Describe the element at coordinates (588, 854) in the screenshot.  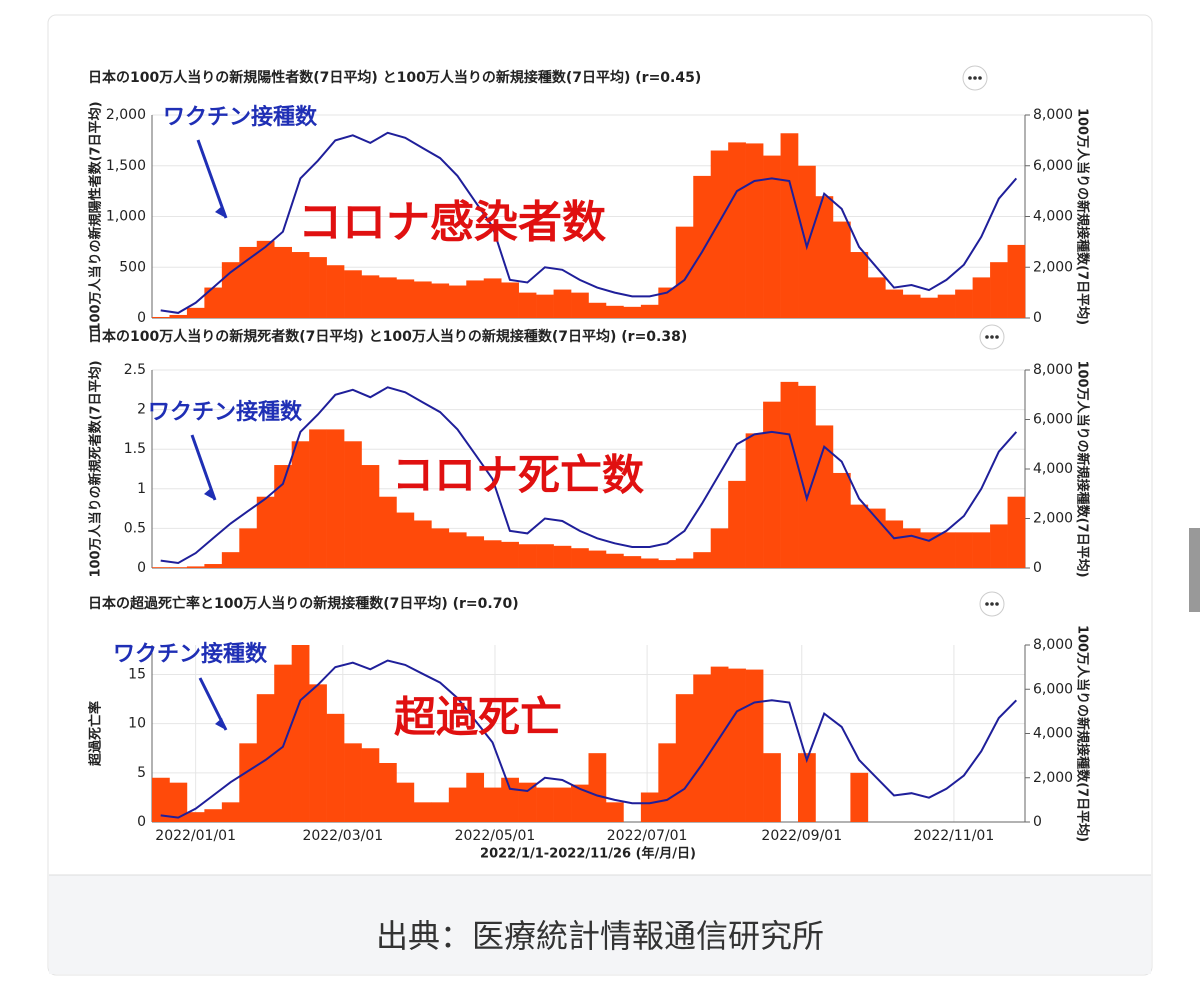
I see `x-axis-label: 2022/1/1-2022/11/26 (年/月/日)` at that location.